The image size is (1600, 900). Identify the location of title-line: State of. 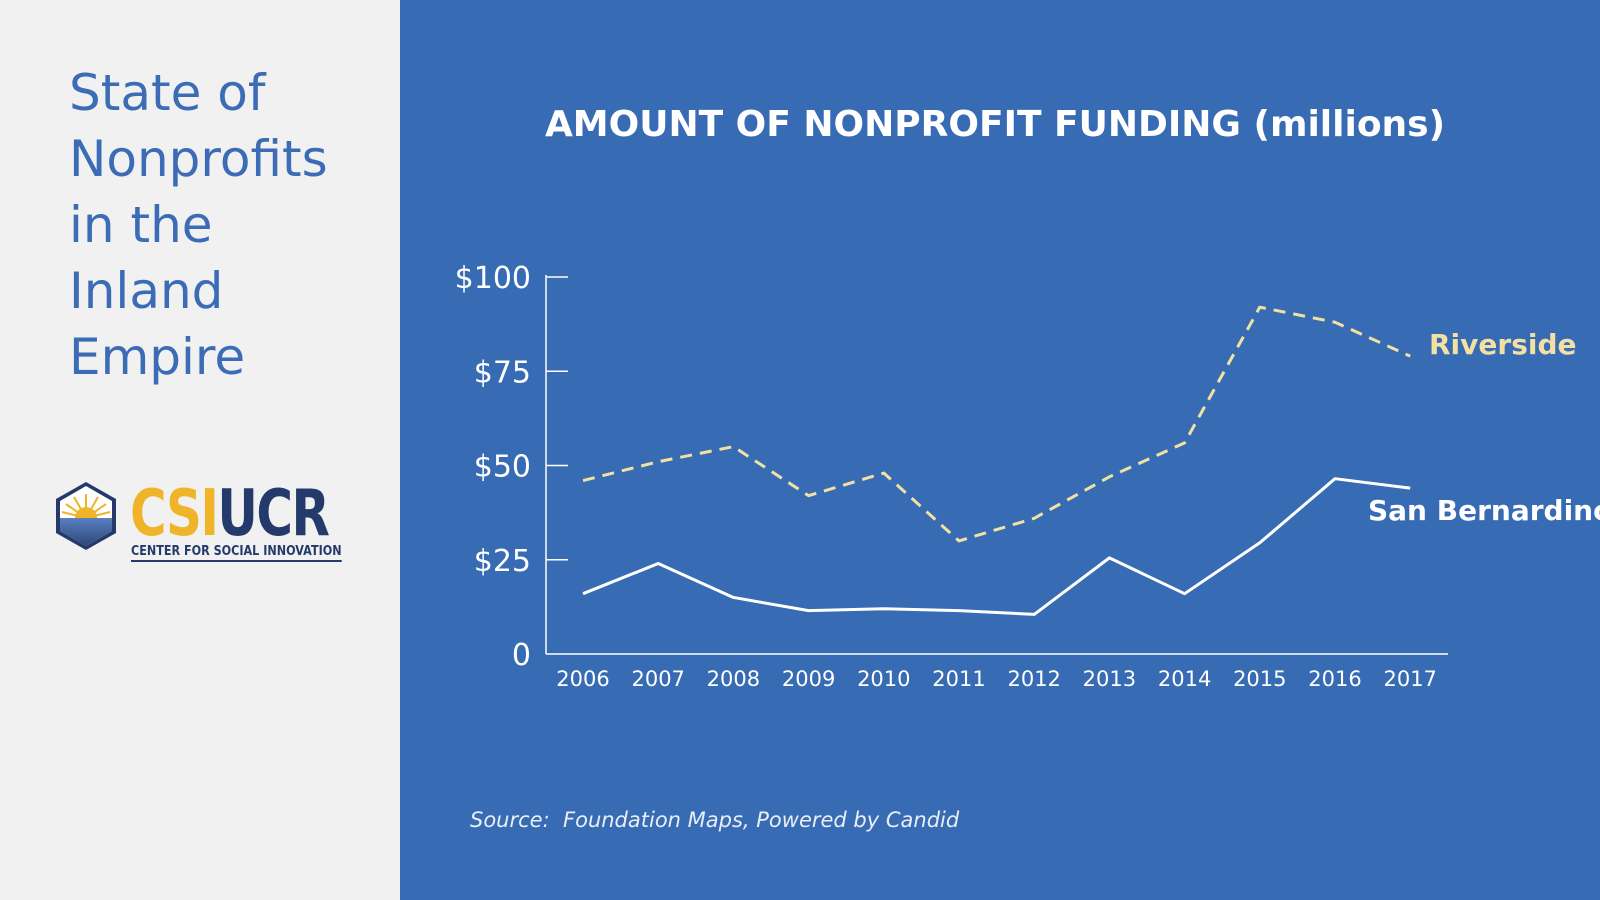
(167, 93).